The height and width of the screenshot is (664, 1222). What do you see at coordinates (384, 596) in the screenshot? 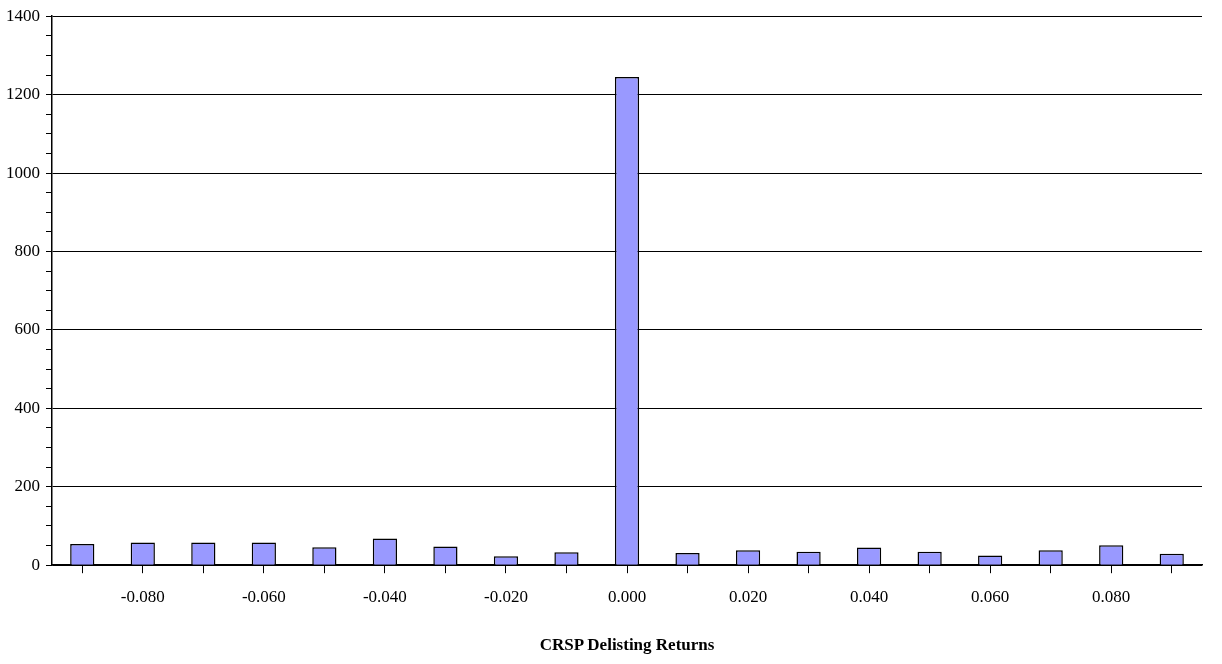
I see `x-tick-label: -0.040` at bounding box center [384, 596].